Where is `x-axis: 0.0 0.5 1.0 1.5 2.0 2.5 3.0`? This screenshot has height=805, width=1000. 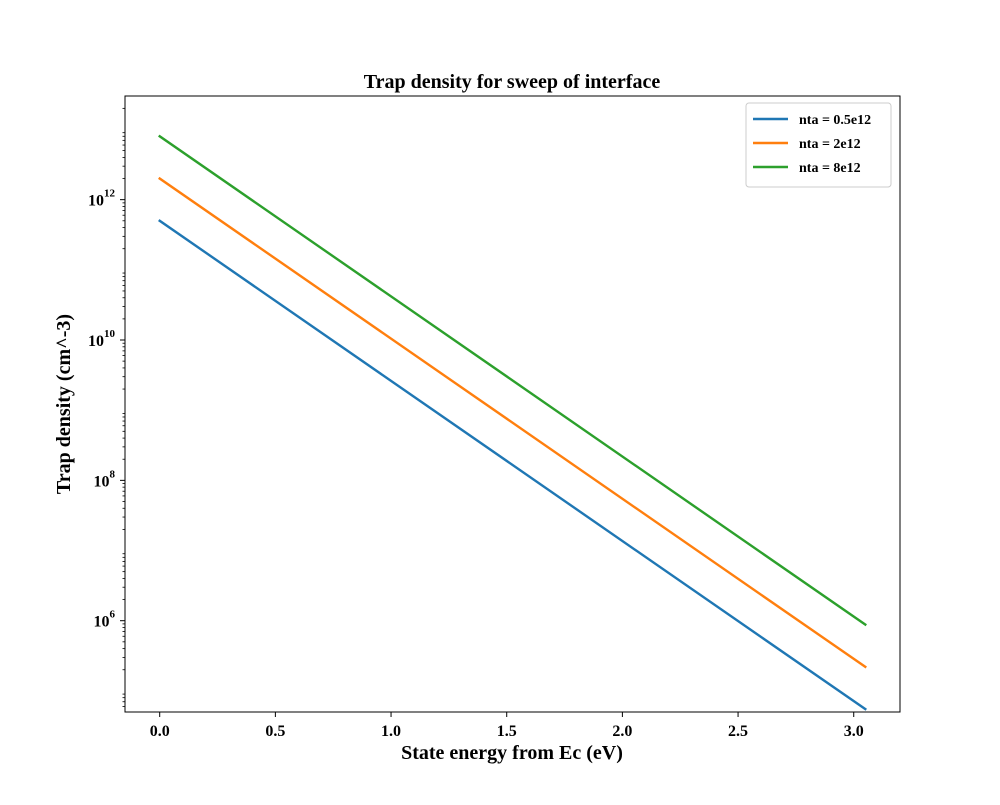
x-axis: 0.0 0.5 1.0 1.5 2.0 2.5 3.0 is located at coordinates (507, 726).